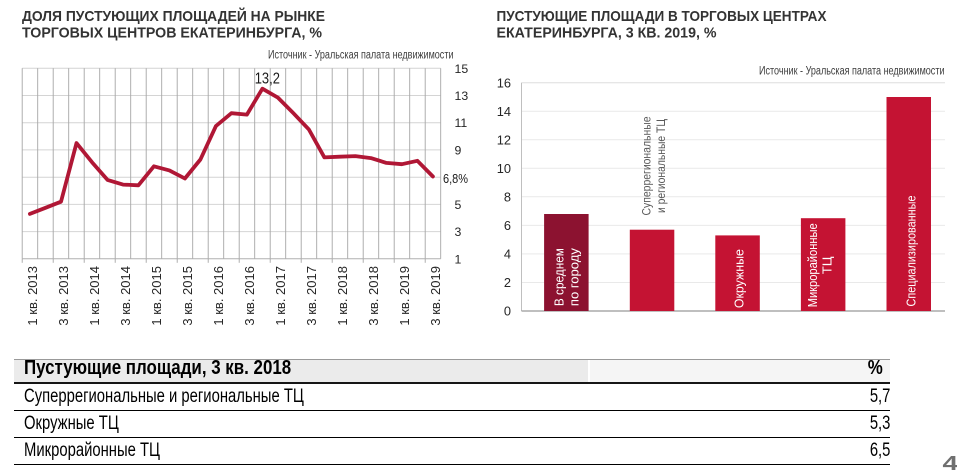 Image resolution: width=957 pixels, height=476 pixels. Describe the element at coordinates (311, 296) in the screenshot. I see `svg-text: 3 кв. 2017` at that location.